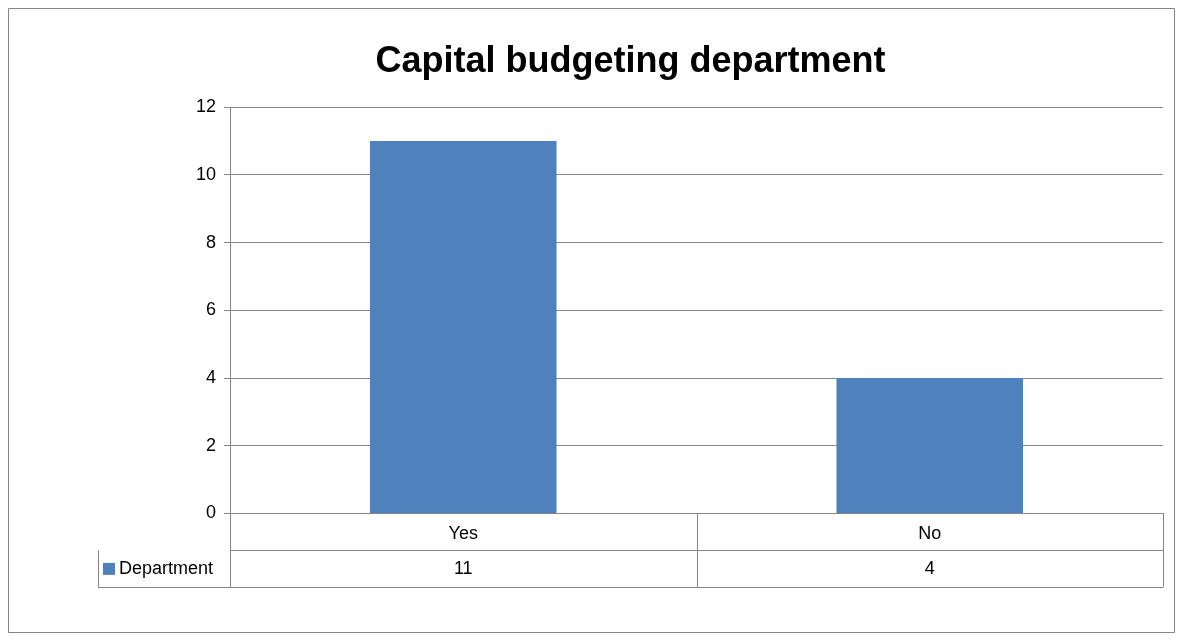  I want to click on legend-label: Department, so click(166, 567).